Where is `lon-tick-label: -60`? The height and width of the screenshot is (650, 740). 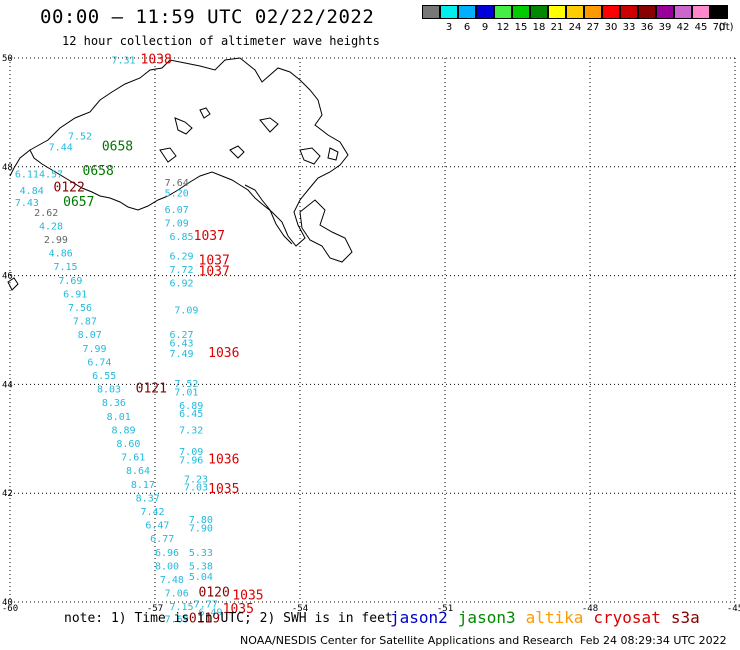
lon-tick-label: -60 is located at coordinates (10, 609).